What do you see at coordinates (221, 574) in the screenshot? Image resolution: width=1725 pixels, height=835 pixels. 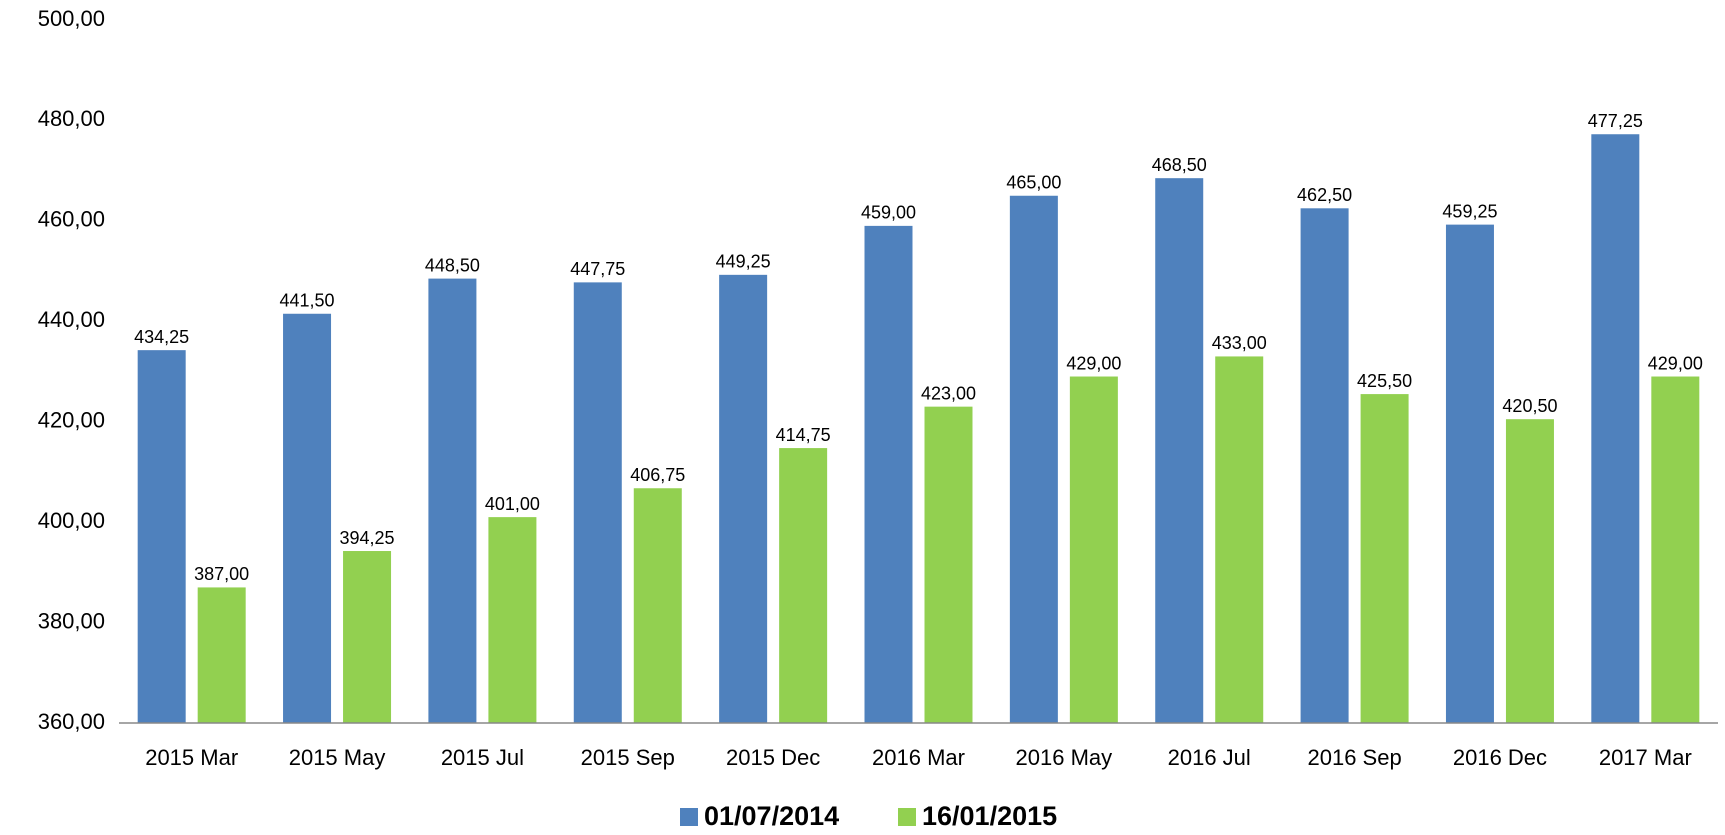 I see `value-label: 387,00` at bounding box center [221, 574].